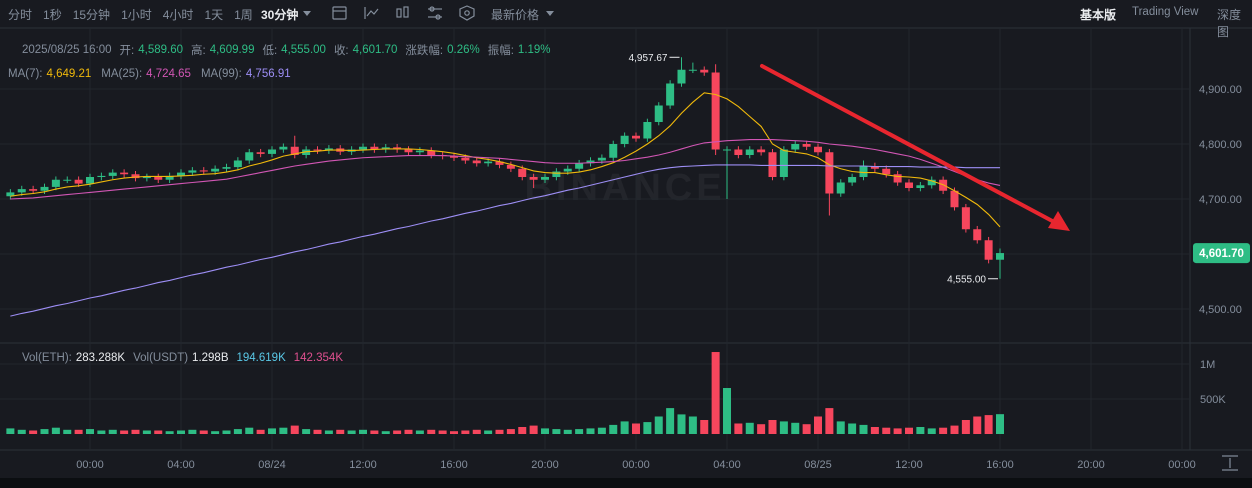 The height and width of the screenshot is (488, 1252). Describe the element at coordinates (1098, 15) in the screenshot. I see `view-tab: 基本版` at that location.